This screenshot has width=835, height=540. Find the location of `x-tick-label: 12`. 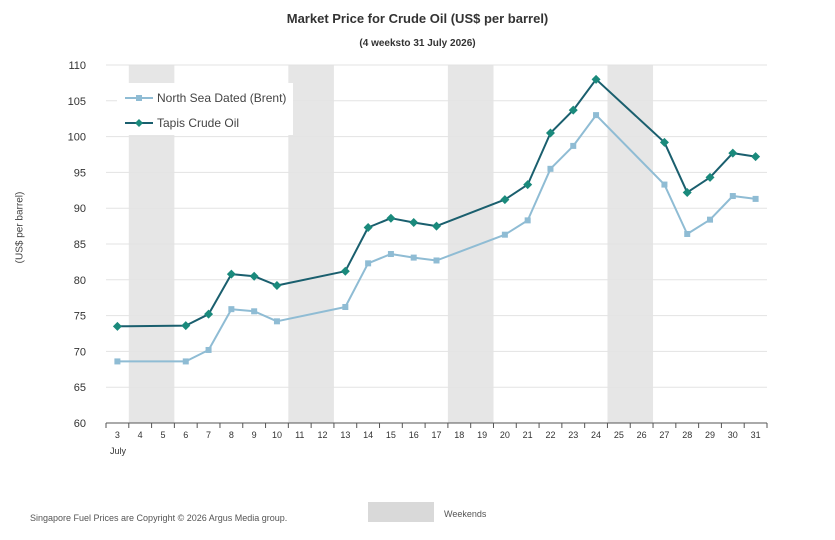

x-tick-label: 12 is located at coordinates (323, 435).